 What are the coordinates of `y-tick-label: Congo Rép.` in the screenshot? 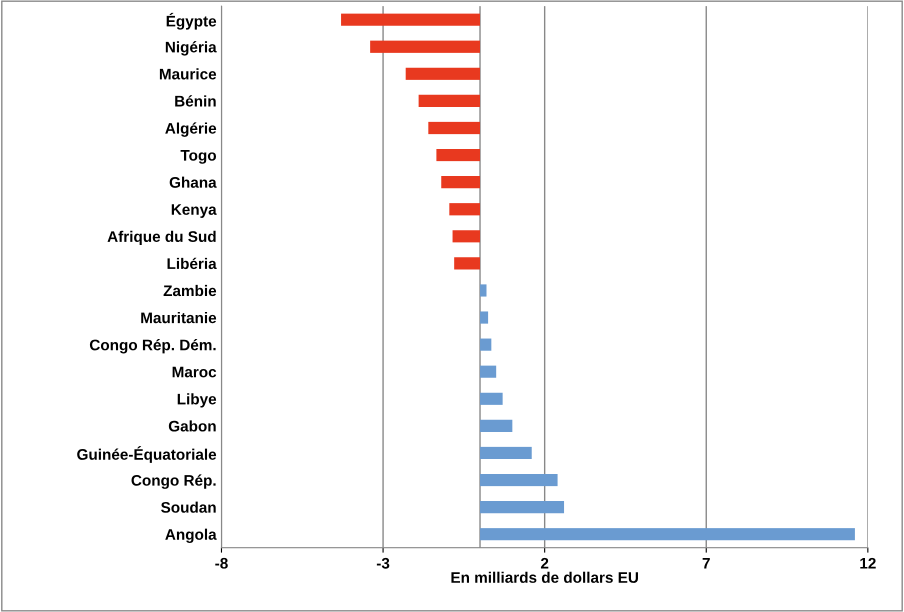 It's located at (174, 481).